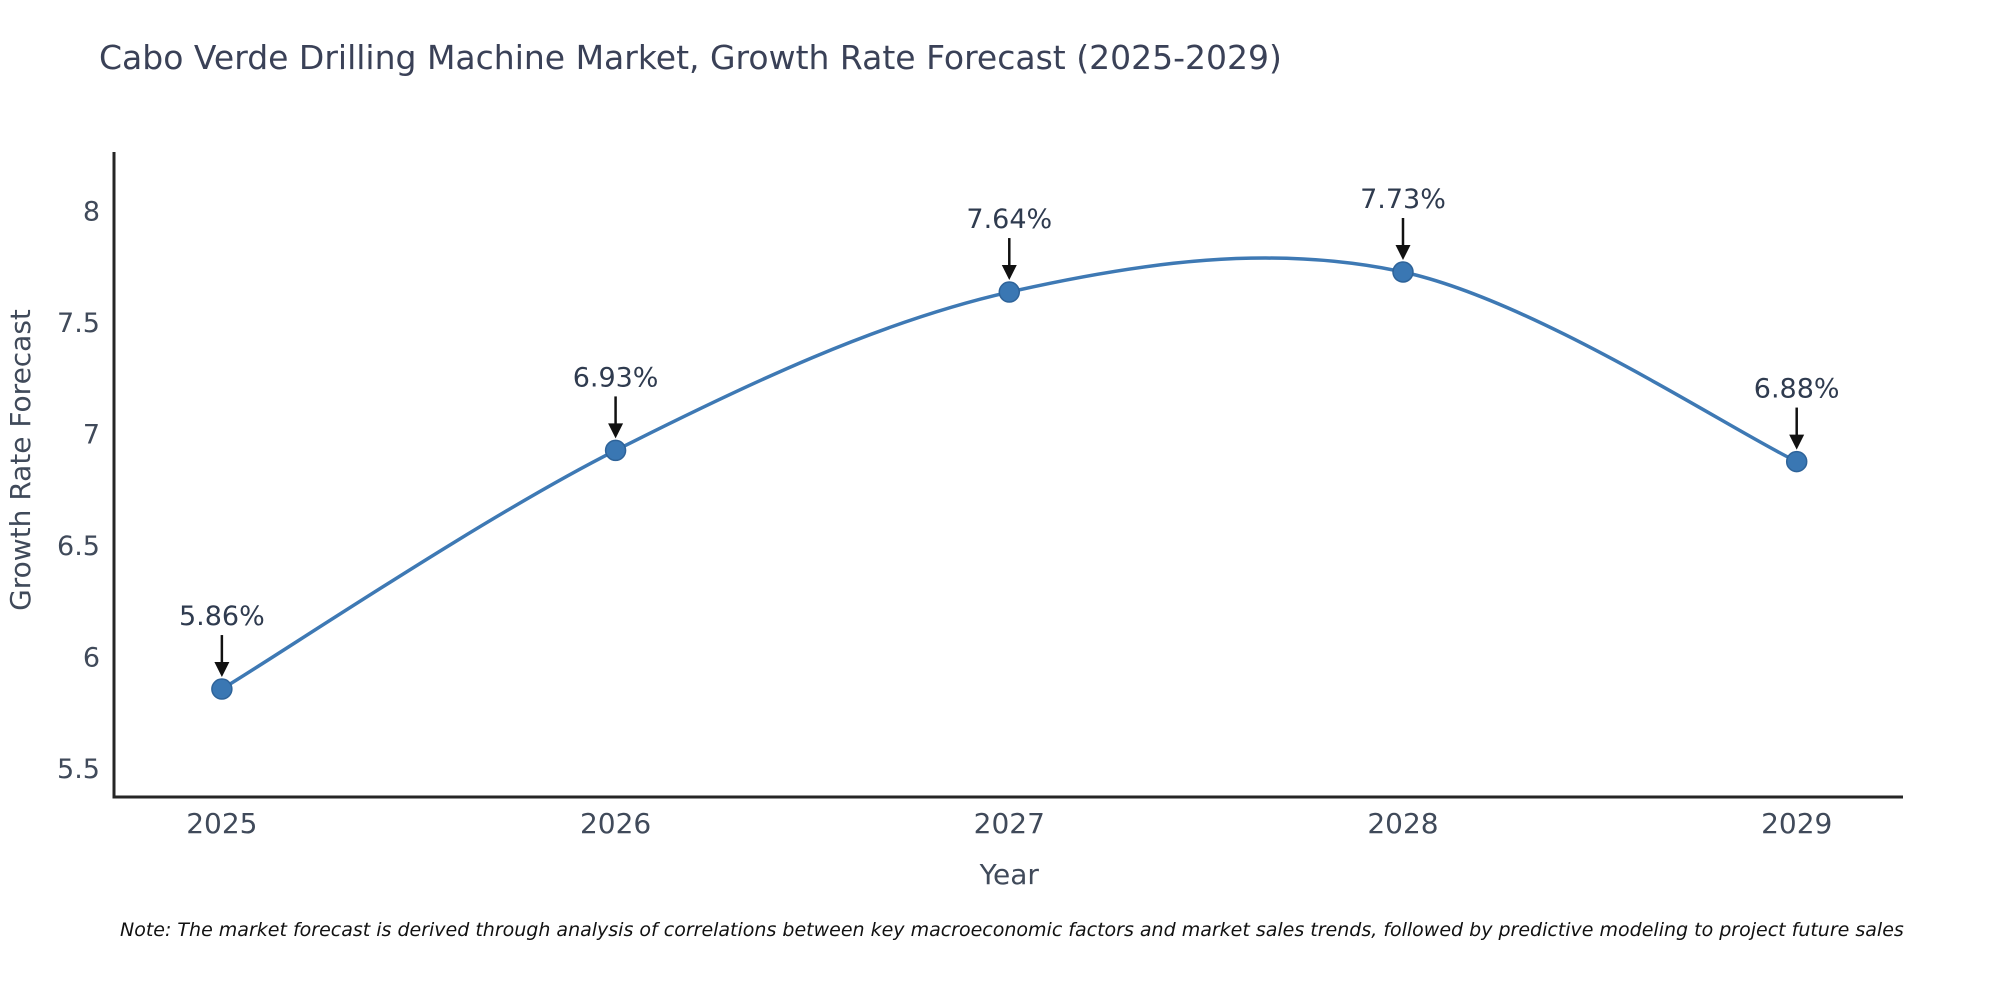 This screenshot has width=2000, height=1000. What do you see at coordinates (615, 823) in the screenshot?
I see `x-tick-label: 2026` at bounding box center [615, 823].